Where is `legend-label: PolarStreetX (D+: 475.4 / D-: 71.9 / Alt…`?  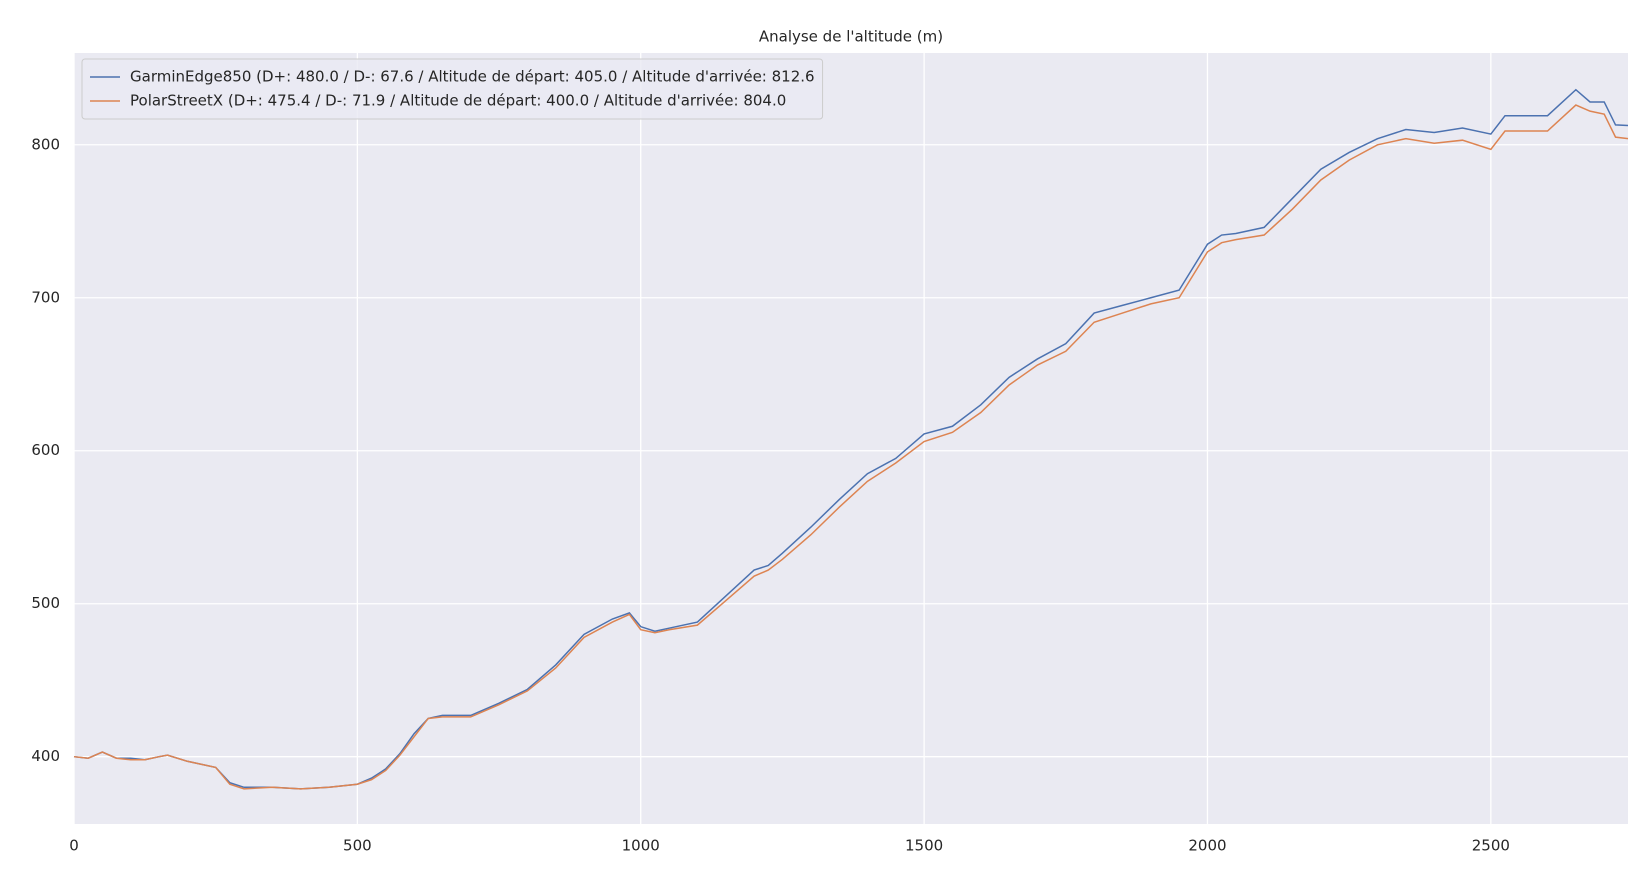 legend-label: PolarStreetX (D+: 475.4 / D-: 71.9 / Alt… is located at coordinates (458, 101).